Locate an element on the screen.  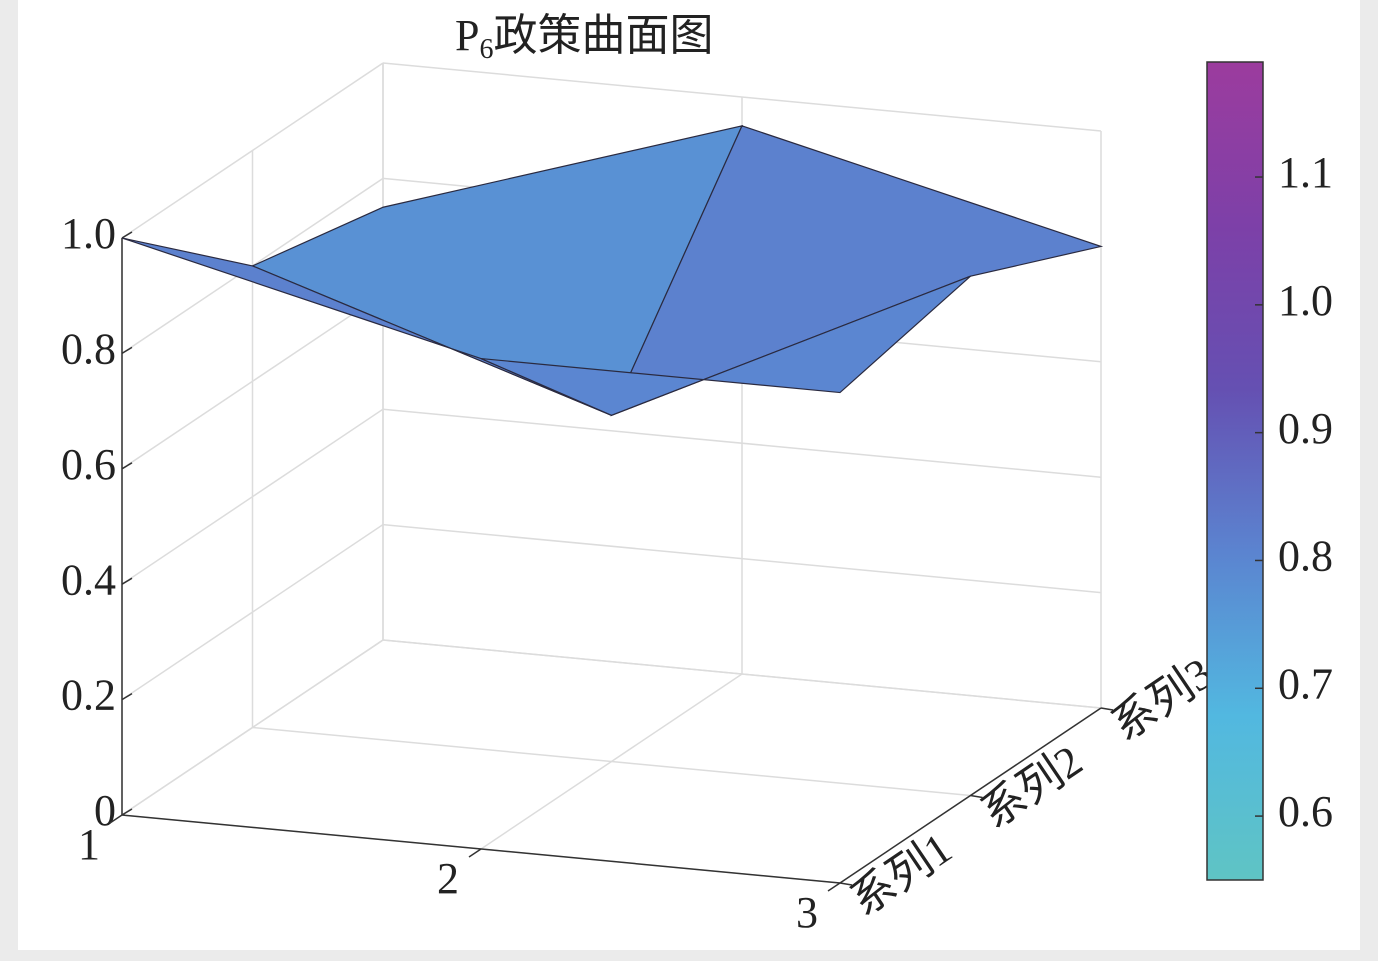
colorbar is located at coordinates (1235, 471).